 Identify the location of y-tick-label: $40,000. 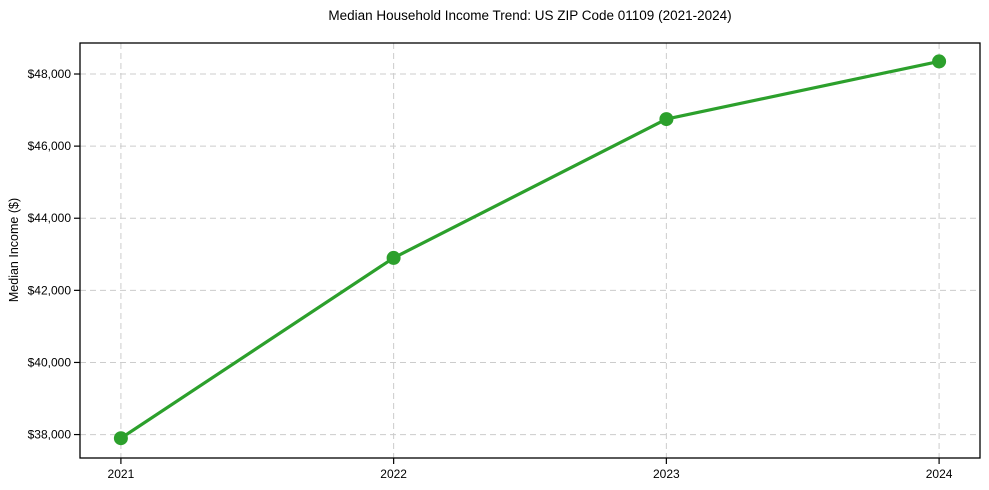
(50, 362).